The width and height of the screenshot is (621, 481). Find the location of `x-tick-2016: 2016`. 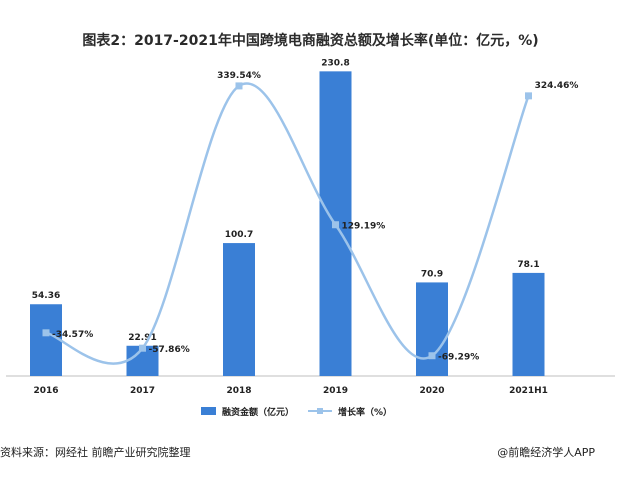

x-tick-2016: 2016 is located at coordinates (45, 391).